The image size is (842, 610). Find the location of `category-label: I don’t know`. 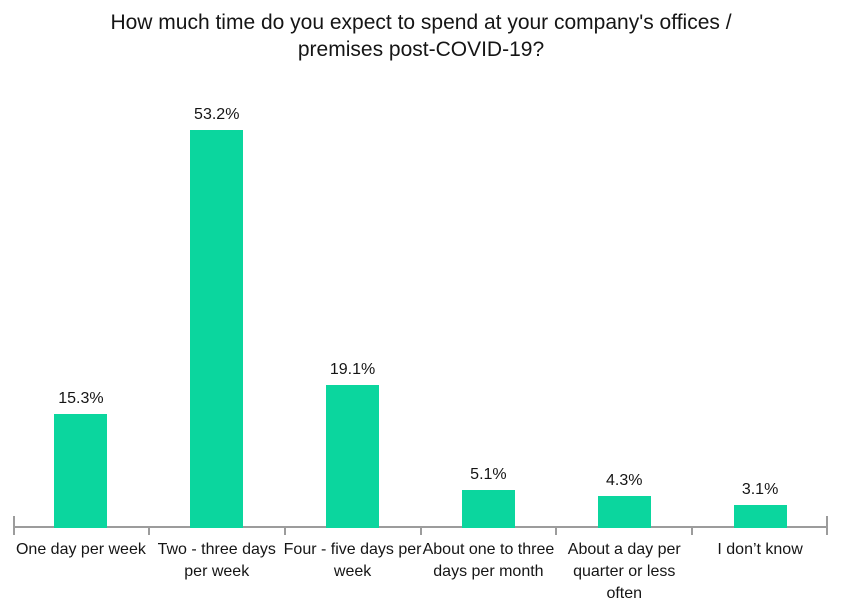

category-label: I don’t know is located at coordinates (760, 549).